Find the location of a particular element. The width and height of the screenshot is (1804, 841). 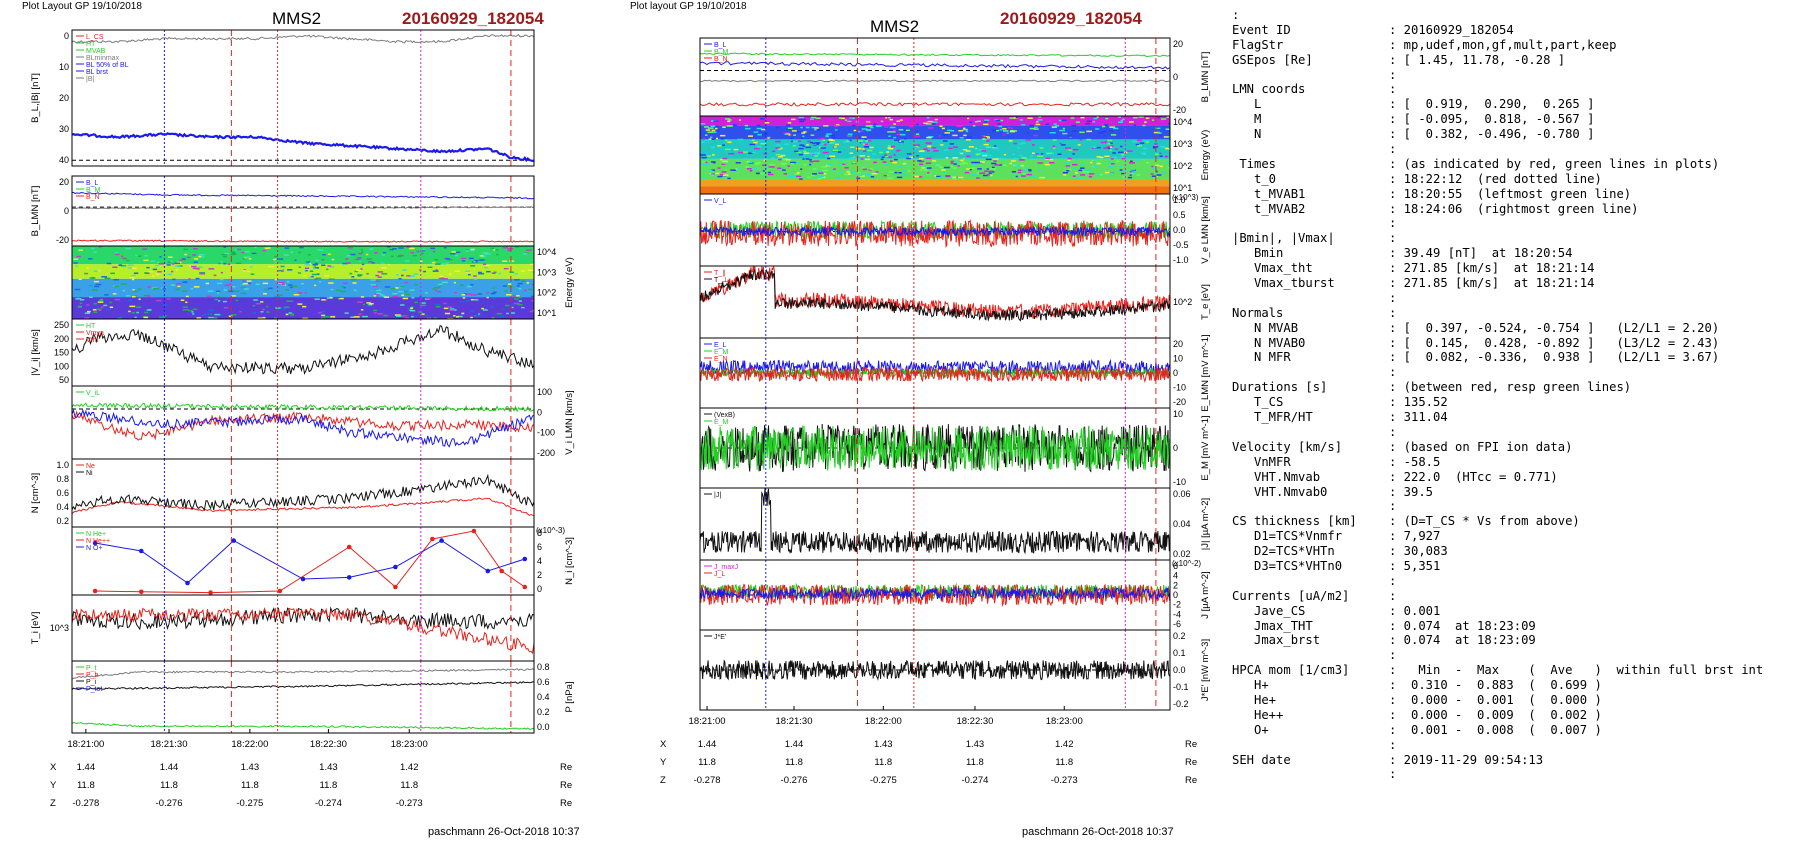

info-value: : is located at coordinates (1393, 431).